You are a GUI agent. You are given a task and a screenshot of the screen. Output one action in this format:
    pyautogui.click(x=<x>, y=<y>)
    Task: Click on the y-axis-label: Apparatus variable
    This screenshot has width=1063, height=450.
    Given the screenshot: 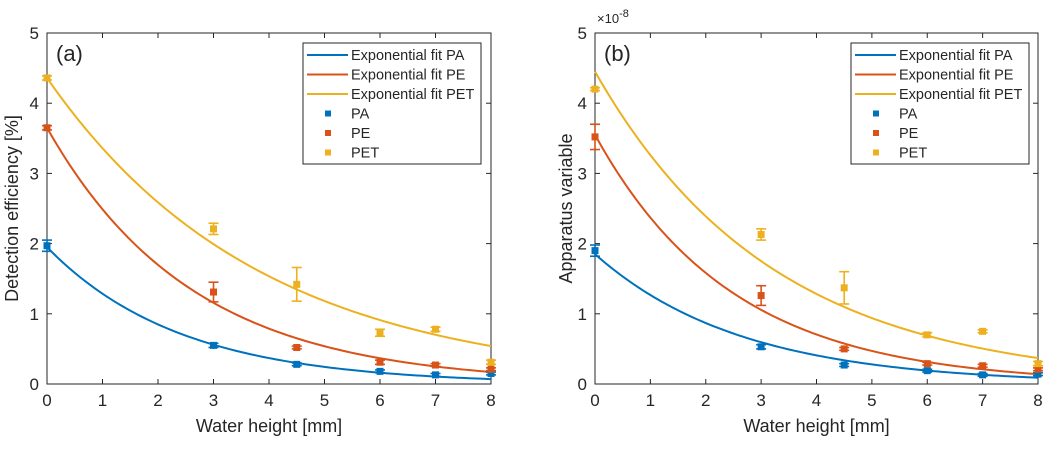 What is the action you would take?
    pyautogui.click(x=566, y=208)
    